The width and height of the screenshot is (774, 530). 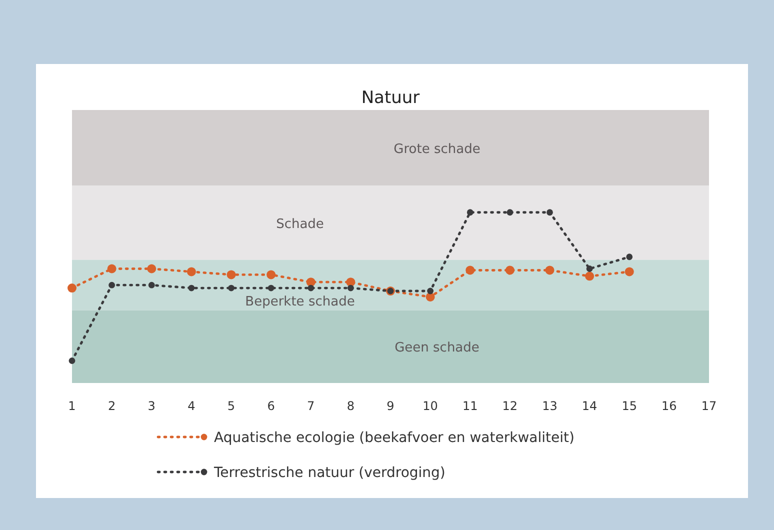 I want to click on chart-title: Natuur, so click(x=390, y=98).